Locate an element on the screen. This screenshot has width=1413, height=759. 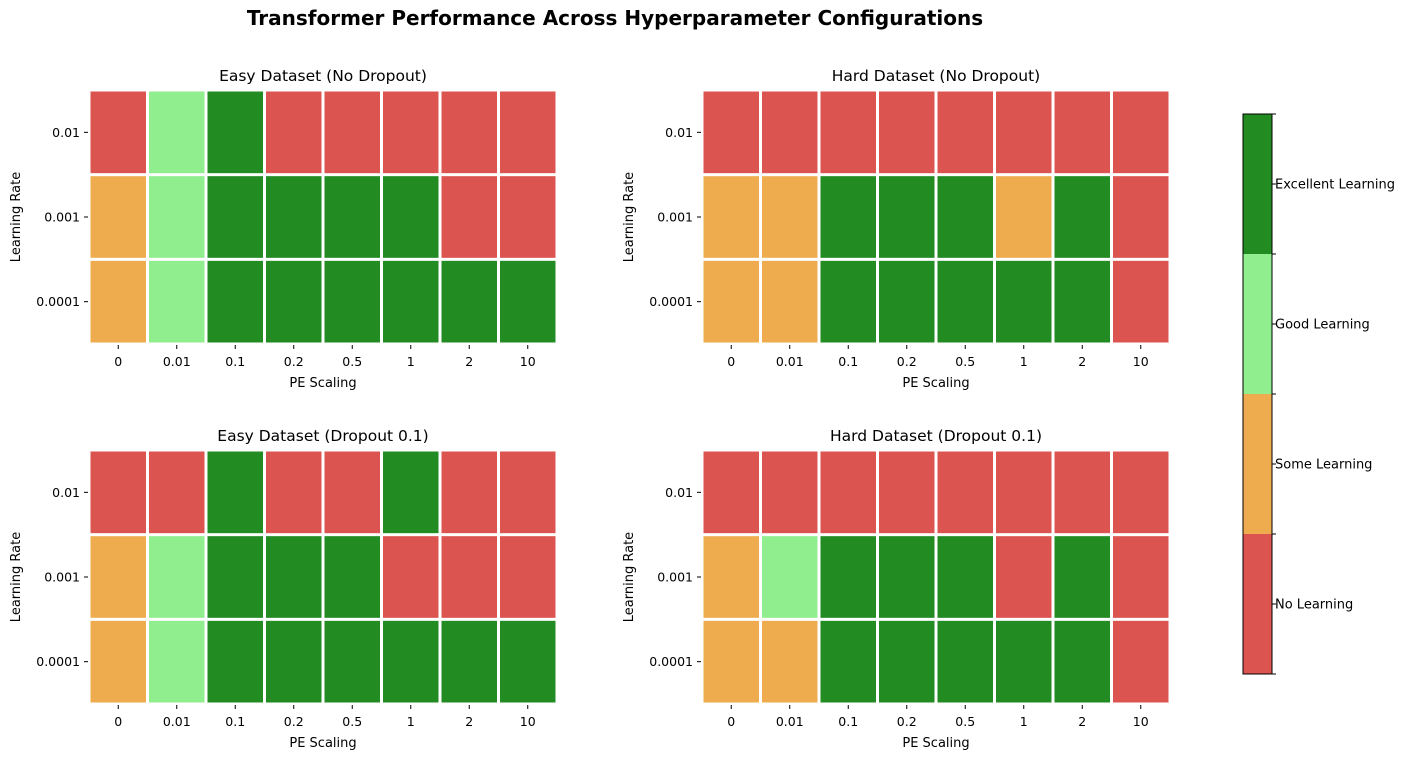
panel-title: Hard Dataset (No Dropout) is located at coordinates (936, 76).